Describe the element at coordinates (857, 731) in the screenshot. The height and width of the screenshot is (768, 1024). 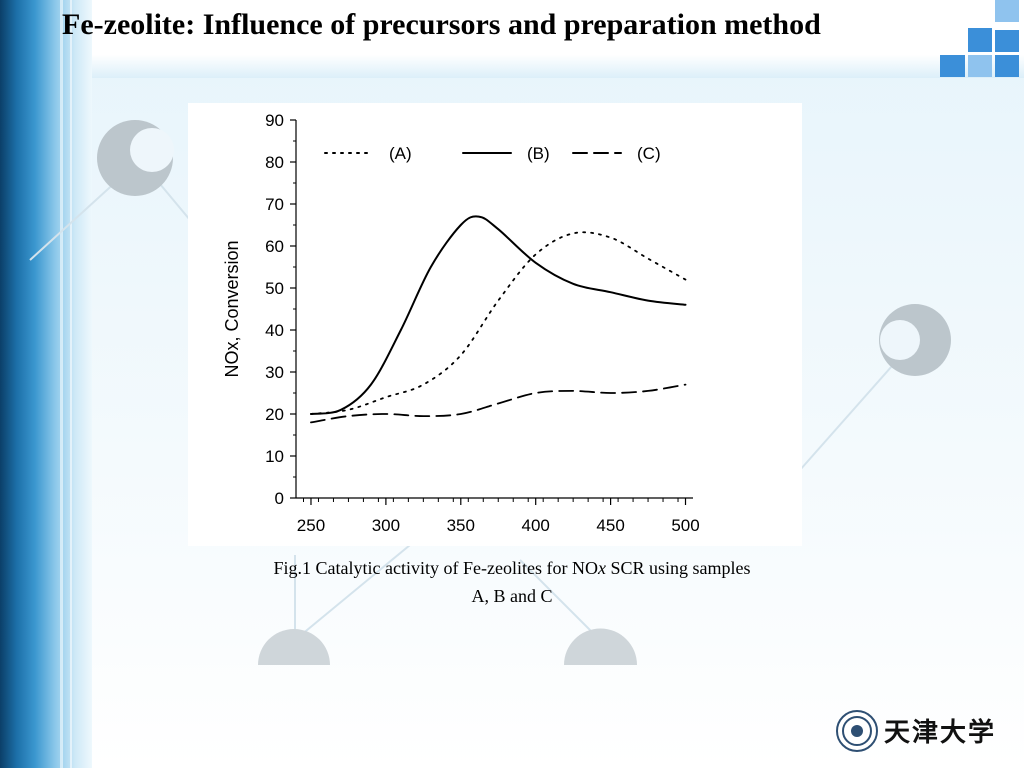
I see `university-logo` at that location.